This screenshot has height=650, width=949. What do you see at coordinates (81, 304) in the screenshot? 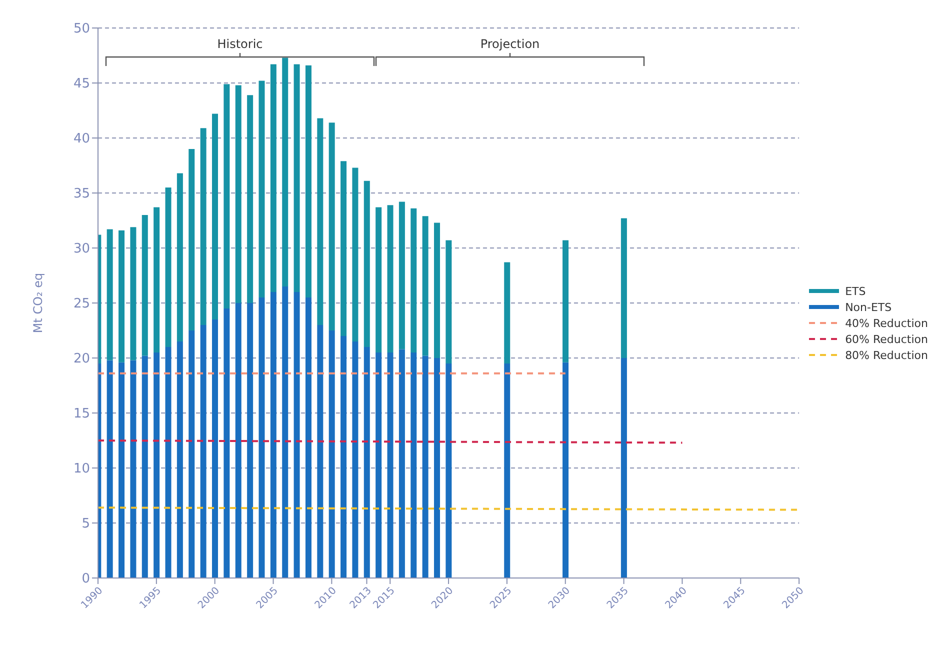
I see `y-tick-label: 25` at bounding box center [81, 304].